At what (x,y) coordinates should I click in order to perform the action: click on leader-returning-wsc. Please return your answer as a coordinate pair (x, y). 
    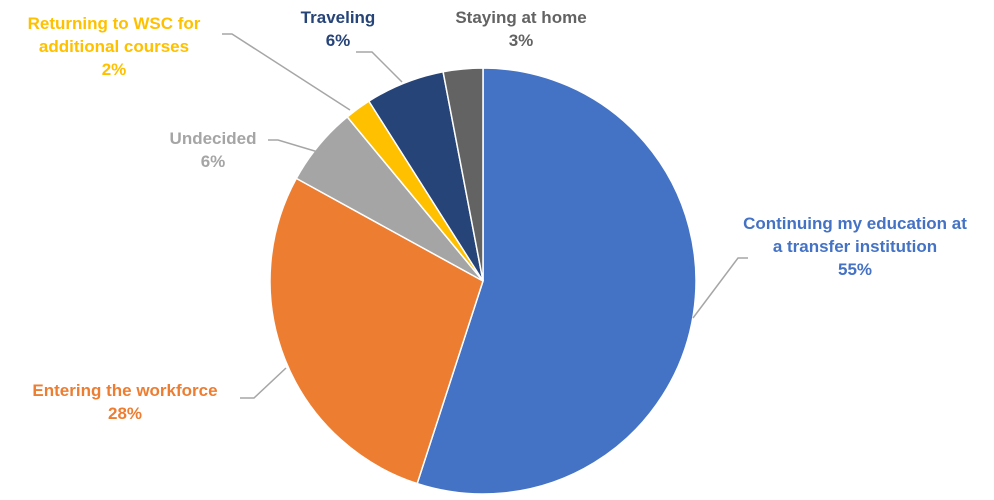
    Looking at the image, I should click on (286, 72).